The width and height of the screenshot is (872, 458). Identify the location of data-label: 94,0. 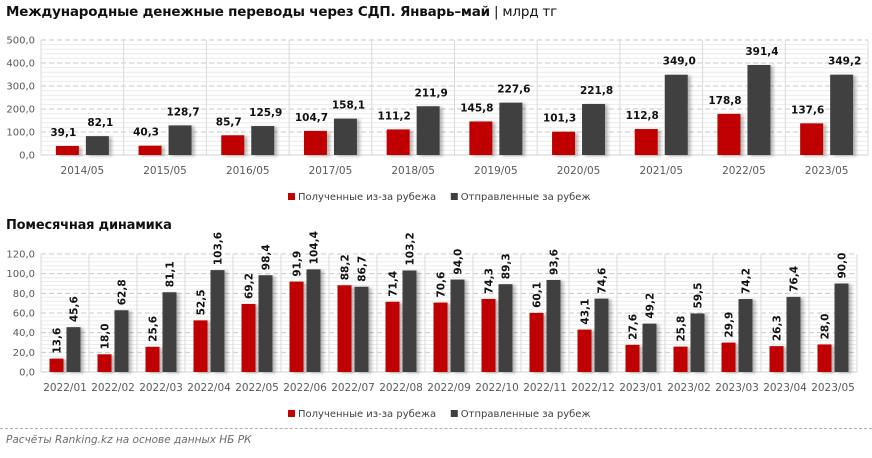
(459, 262).